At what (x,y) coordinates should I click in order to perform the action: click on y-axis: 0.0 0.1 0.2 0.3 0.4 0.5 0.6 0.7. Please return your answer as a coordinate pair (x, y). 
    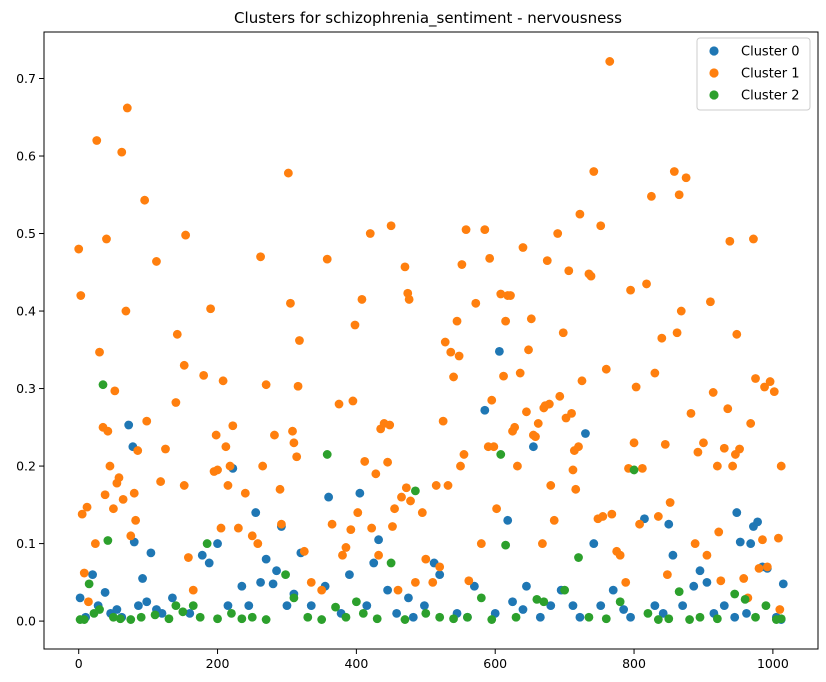
    Looking at the image, I should click on (30, 350).